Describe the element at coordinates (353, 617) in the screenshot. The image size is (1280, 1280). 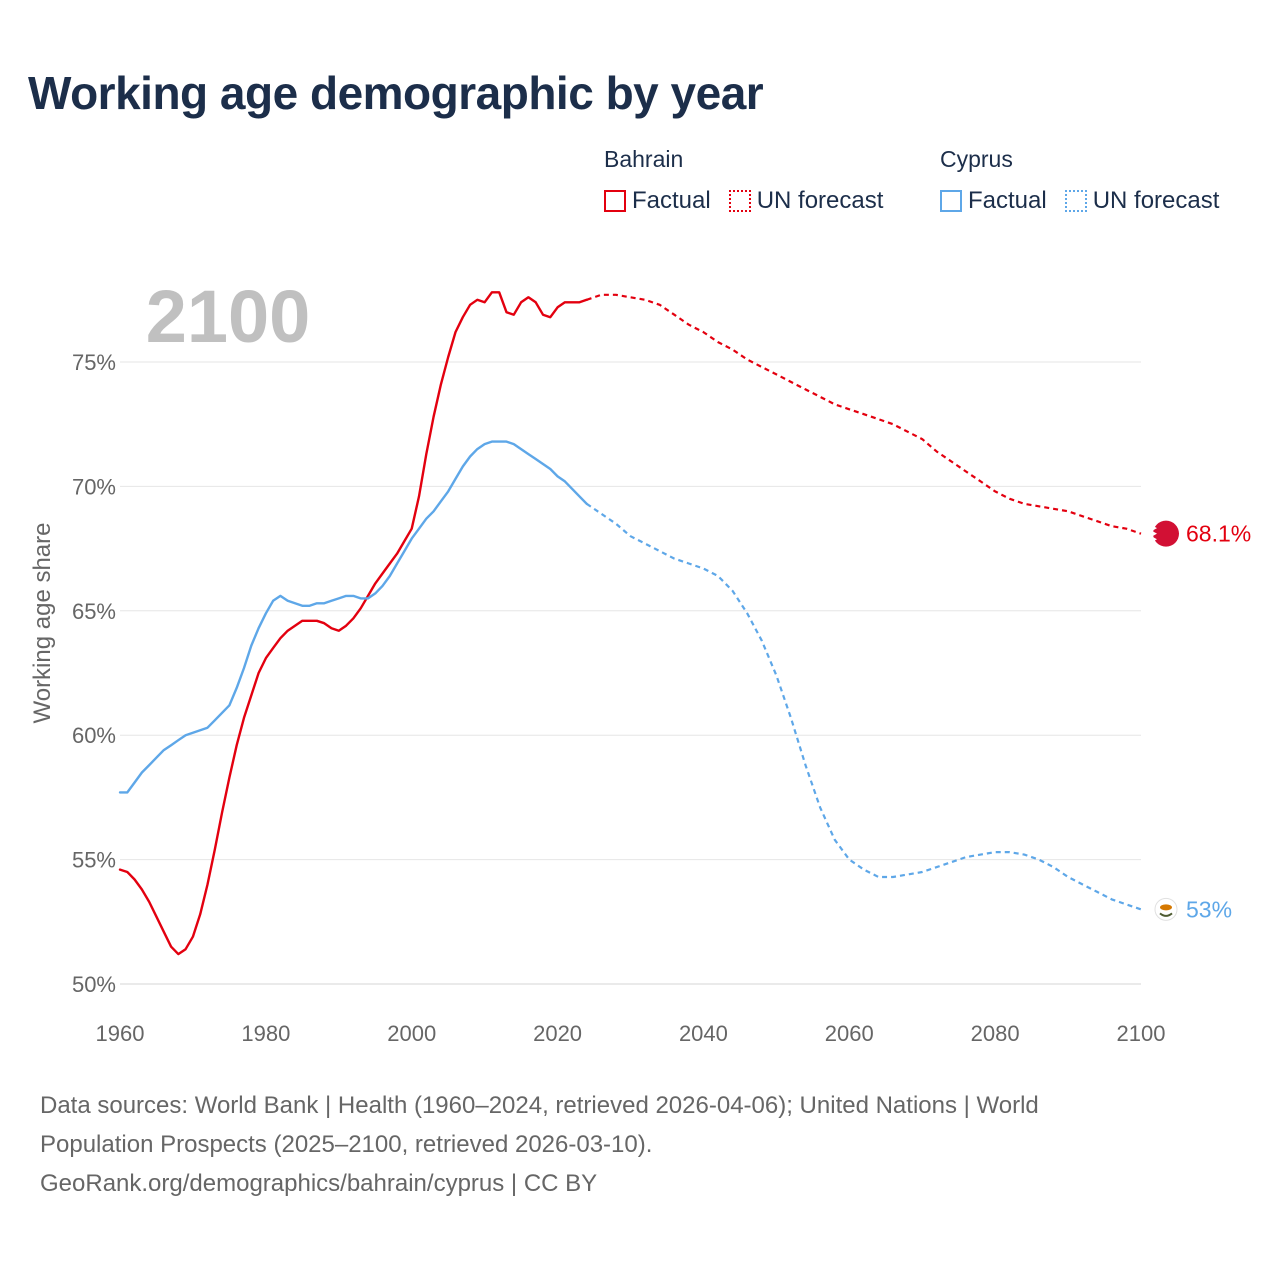
I see `cyprus-factual-line` at that location.